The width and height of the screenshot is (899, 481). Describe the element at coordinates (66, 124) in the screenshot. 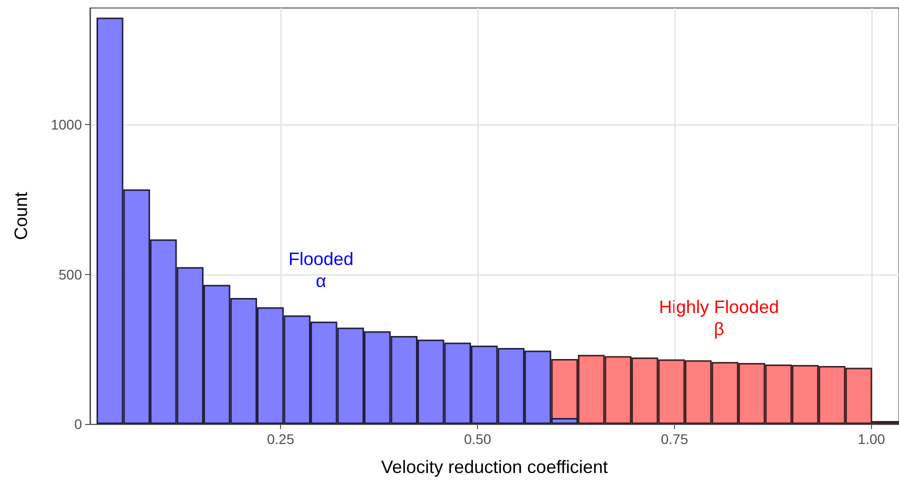

I see `y-tick-label: 1000` at that location.